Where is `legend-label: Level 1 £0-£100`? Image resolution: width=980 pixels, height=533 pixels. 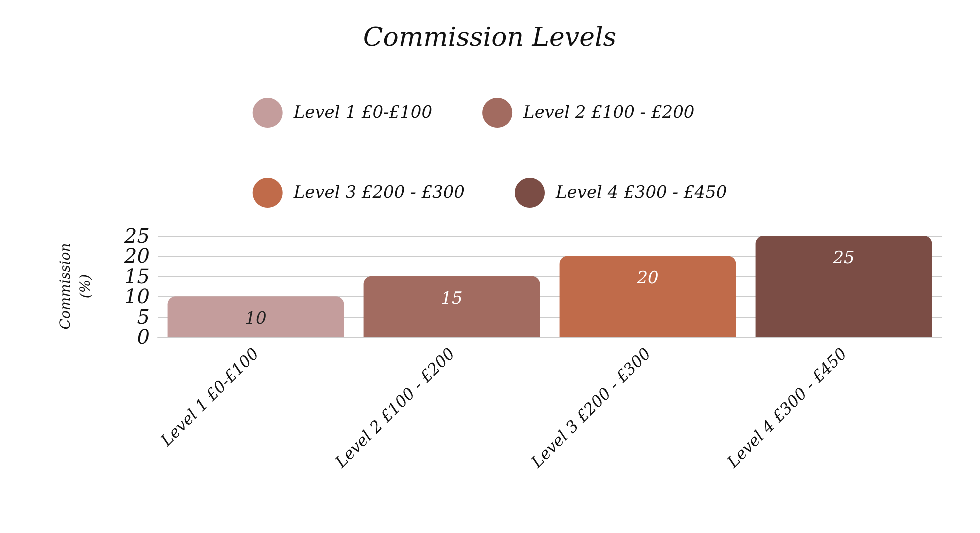 legend-label: Level 1 £0-£100 is located at coordinates (362, 113).